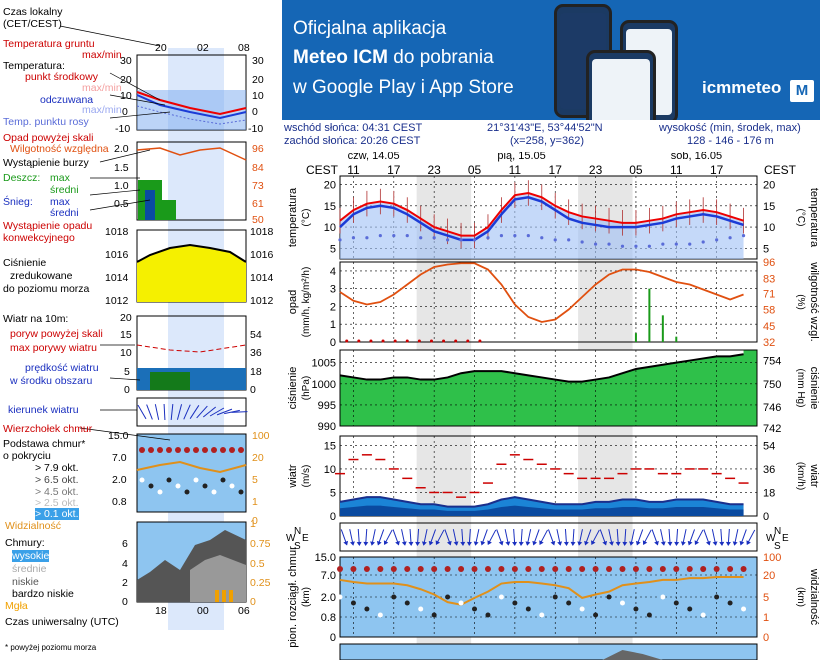 This screenshot has height=665, width=820. Describe the element at coordinates (126, 61) in the screenshot. I see `legend-temp-tick-0: 30` at that location.